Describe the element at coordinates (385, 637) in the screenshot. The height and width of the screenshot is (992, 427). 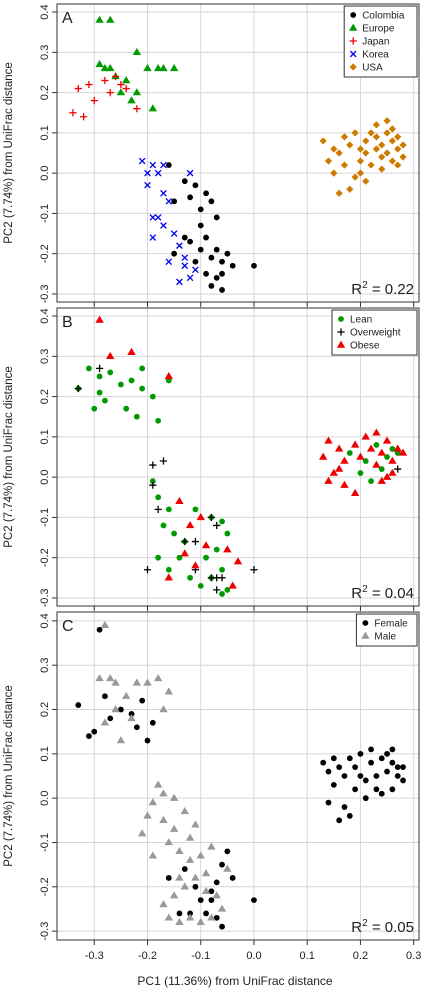
I see `legend-label: Male` at that location.